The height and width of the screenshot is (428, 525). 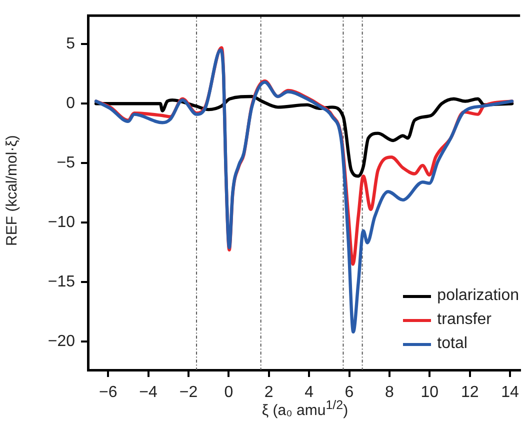 I want to click on legend-label: total, so click(x=452, y=344).